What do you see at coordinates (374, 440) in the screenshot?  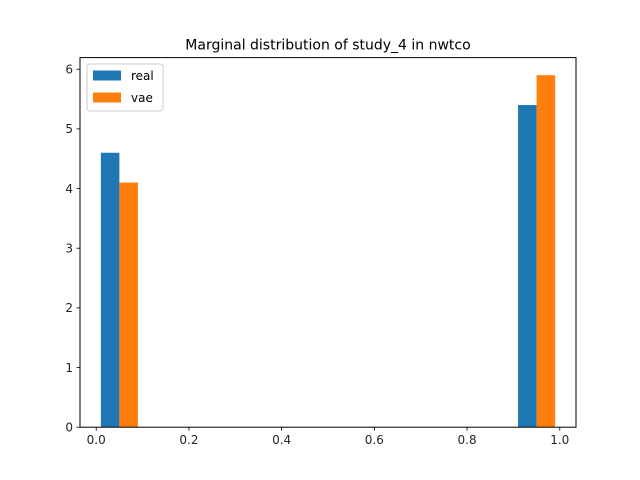 I see `x-tick-label: 0.6` at bounding box center [374, 440].